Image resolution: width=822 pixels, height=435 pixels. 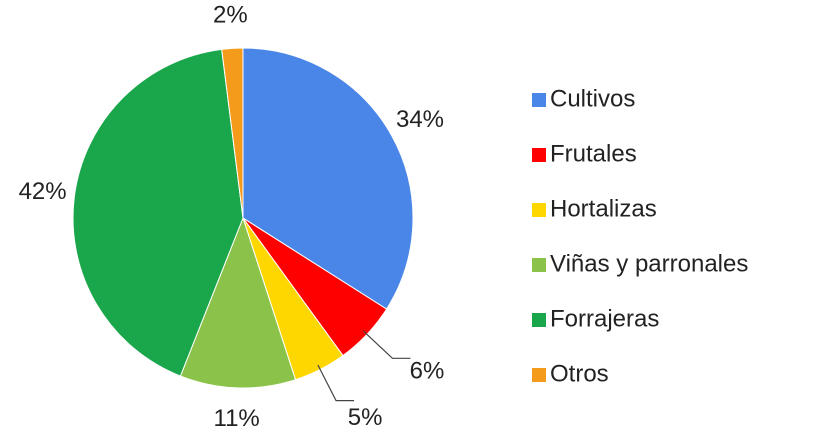 What do you see at coordinates (427, 370) in the screenshot?
I see `data-label: 6%` at bounding box center [427, 370].